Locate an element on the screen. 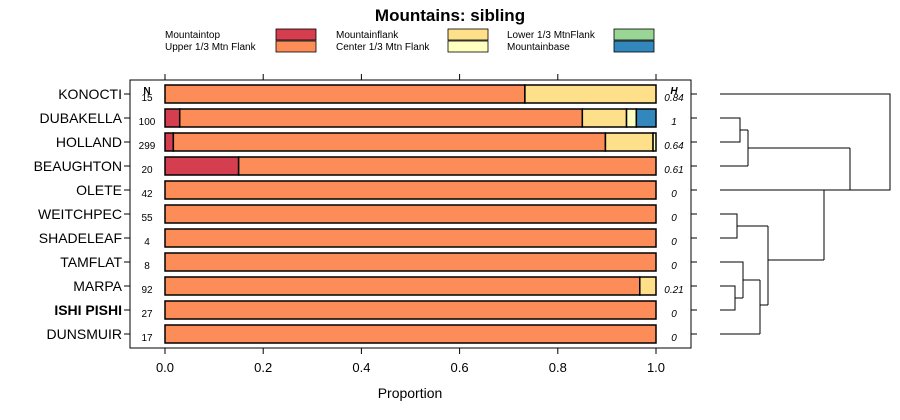 The height and width of the screenshot is (420, 900). row-dunsmuir: DUNSMUIR 17 0 is located at coordinates (362, 334).